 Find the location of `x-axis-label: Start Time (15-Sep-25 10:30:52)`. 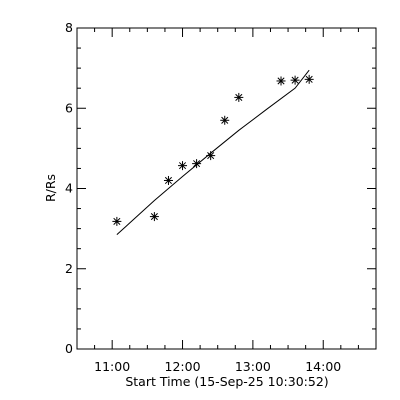

x-axis-label: Start Time (15-Sep-25 10:30:52) is located at coordinates (226, 381).